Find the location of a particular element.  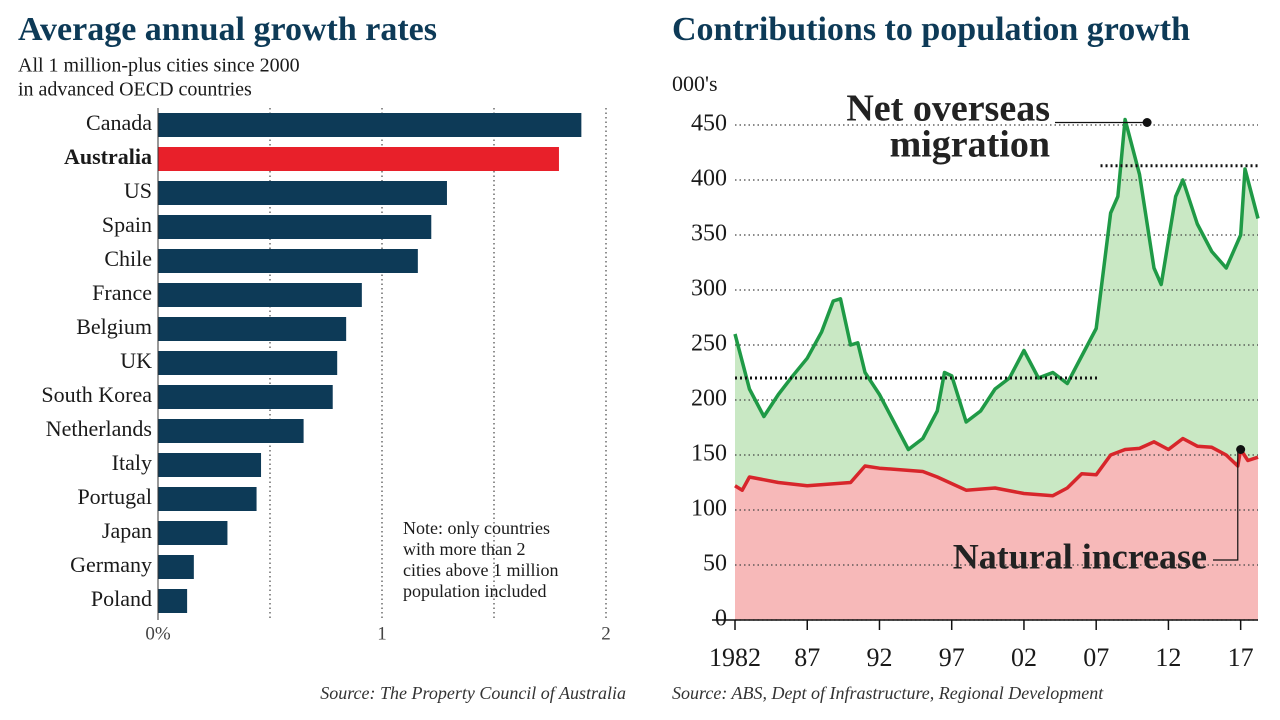

y-tick-label: Germany is located at coordinates (111, 564).